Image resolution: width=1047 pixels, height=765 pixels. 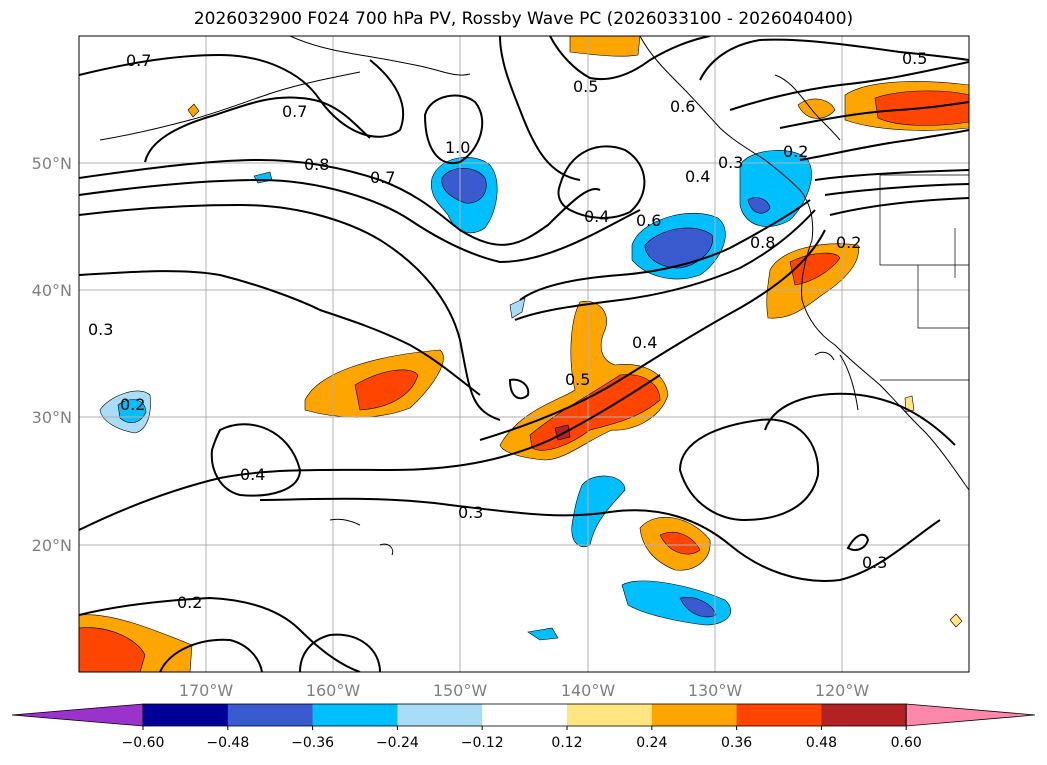 I want to click on neg-anomaly-gulf-core, so click(x=464, y=185).